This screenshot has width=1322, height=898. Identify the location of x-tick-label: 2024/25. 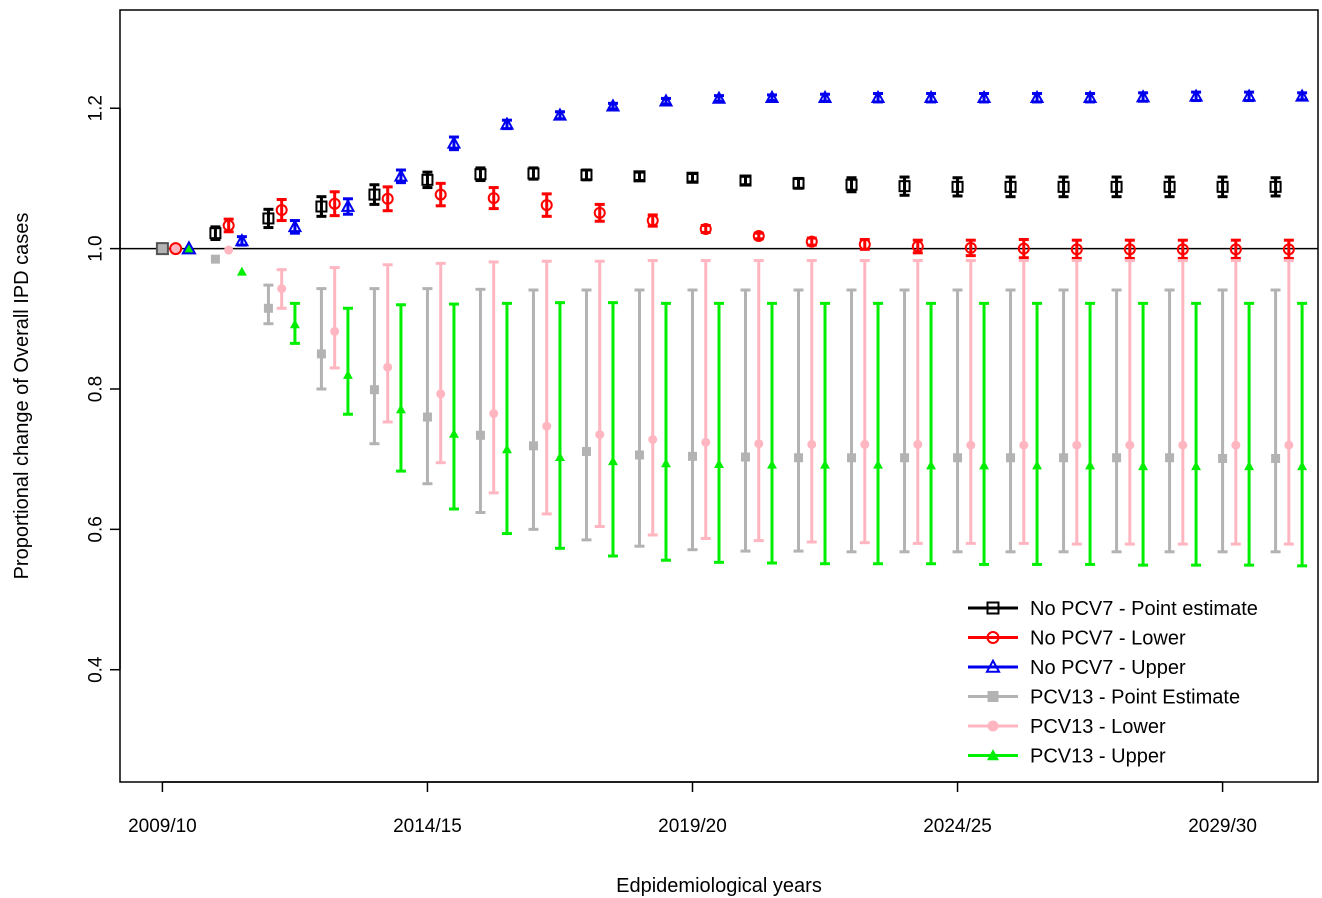
(957, 826).